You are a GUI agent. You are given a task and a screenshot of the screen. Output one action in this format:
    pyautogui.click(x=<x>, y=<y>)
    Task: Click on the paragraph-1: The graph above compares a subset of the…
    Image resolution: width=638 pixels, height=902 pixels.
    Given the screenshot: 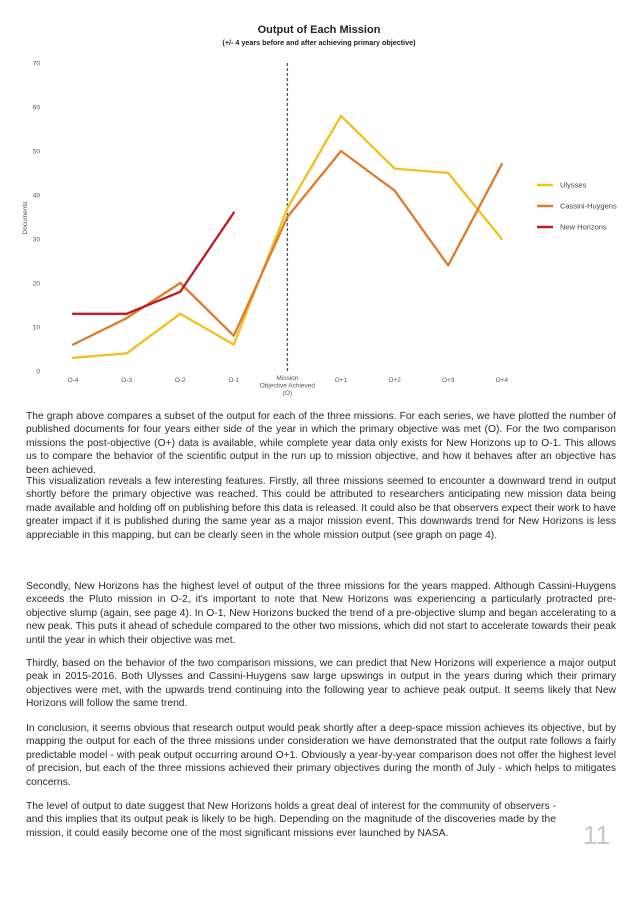 What is the action you would take?
    pyautogui.click(x=321, y=443)
    